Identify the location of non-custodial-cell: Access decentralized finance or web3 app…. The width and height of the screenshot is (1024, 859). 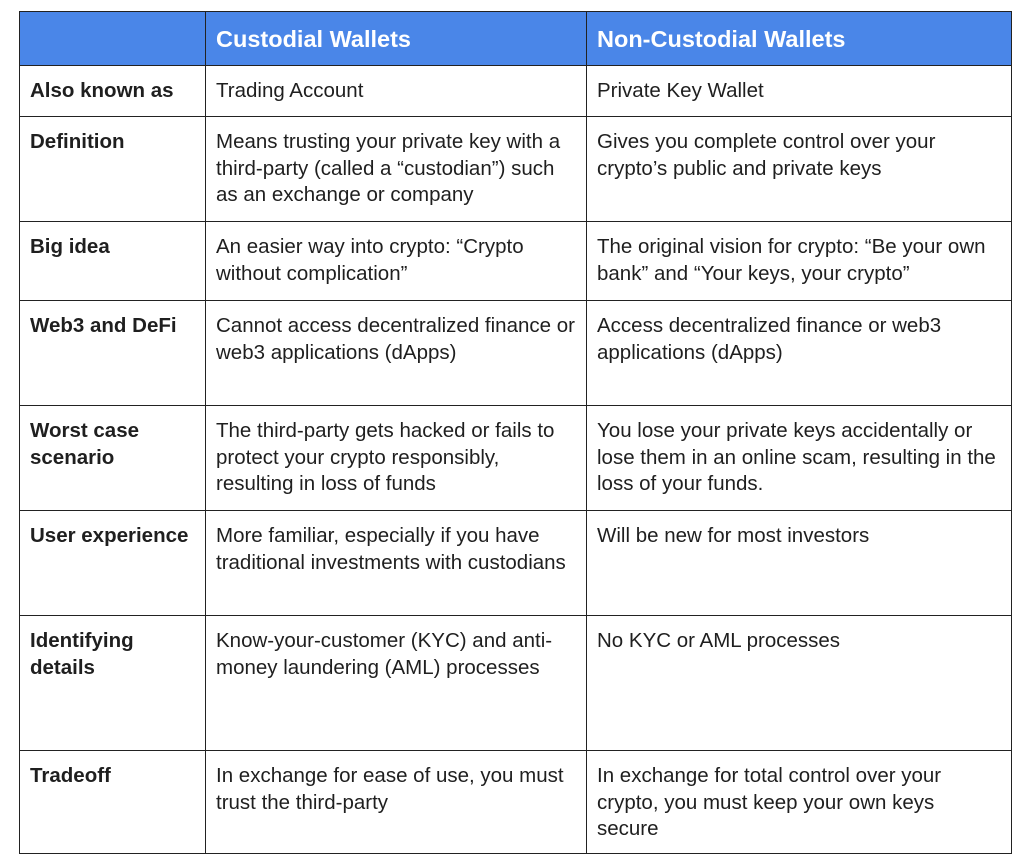
(799, 353).